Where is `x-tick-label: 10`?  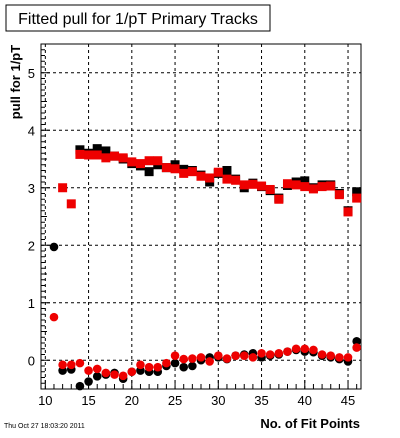
x-tick-label: 10 is located at coordinates (45, 400).